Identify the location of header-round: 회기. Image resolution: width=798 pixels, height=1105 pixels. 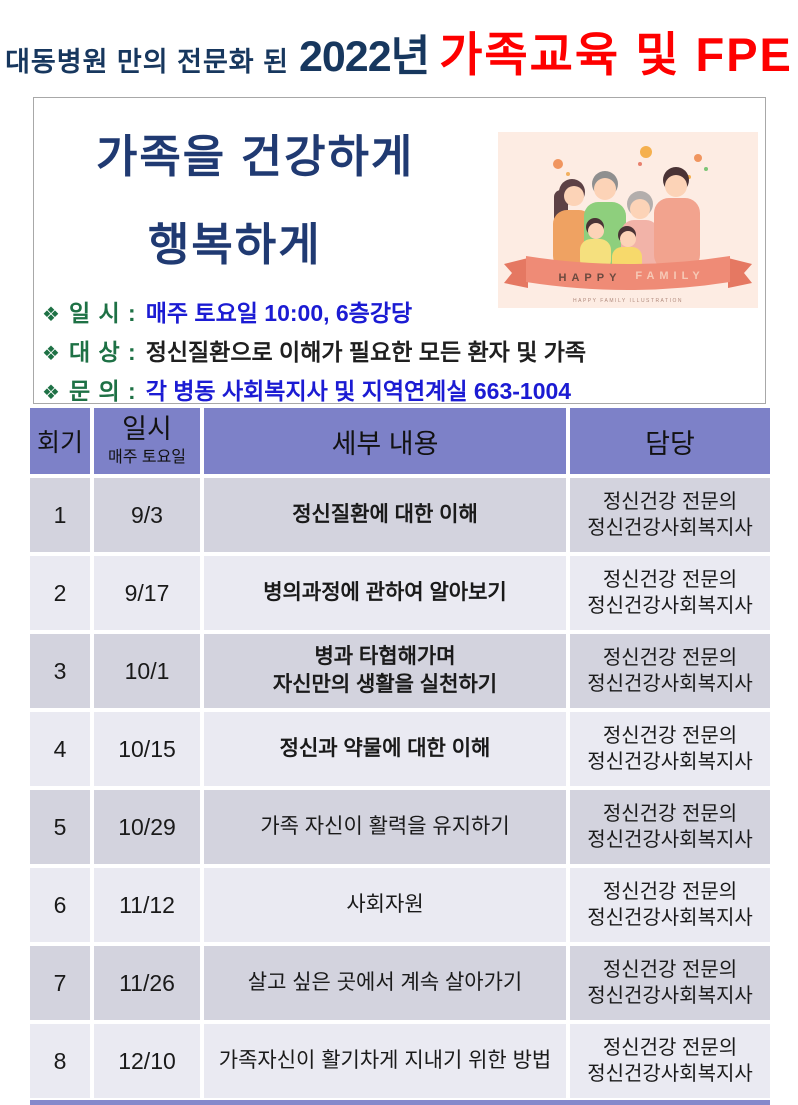
(60, 441).